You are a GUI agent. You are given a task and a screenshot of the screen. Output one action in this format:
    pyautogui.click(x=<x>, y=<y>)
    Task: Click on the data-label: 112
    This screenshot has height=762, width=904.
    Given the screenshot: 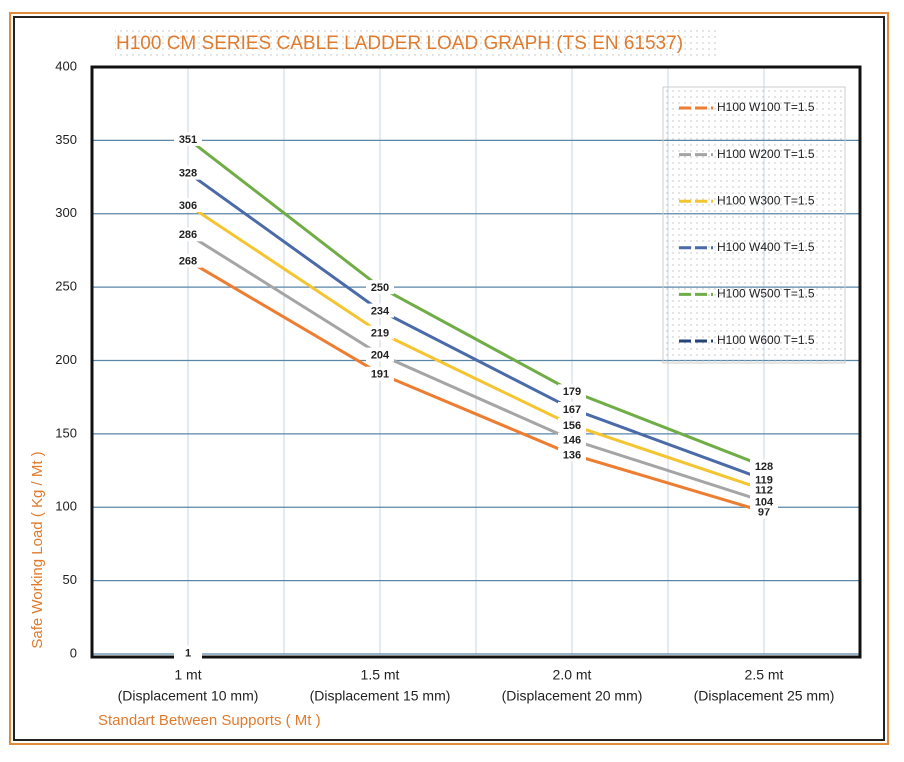 What is the action you would take?
    pyautogui.click(x=764, y=491)
    